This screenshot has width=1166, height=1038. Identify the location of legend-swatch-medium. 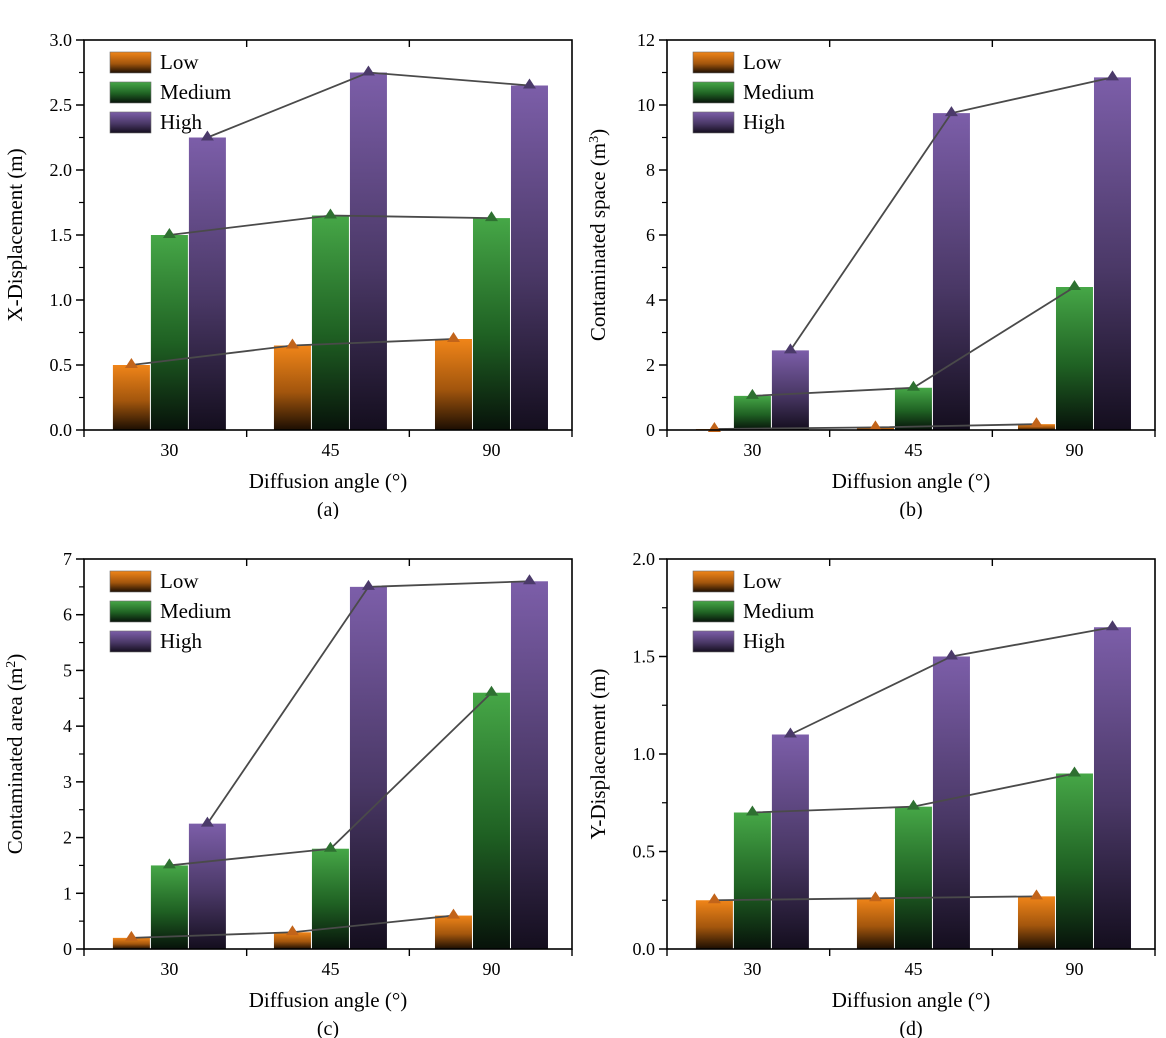
(130, 611).